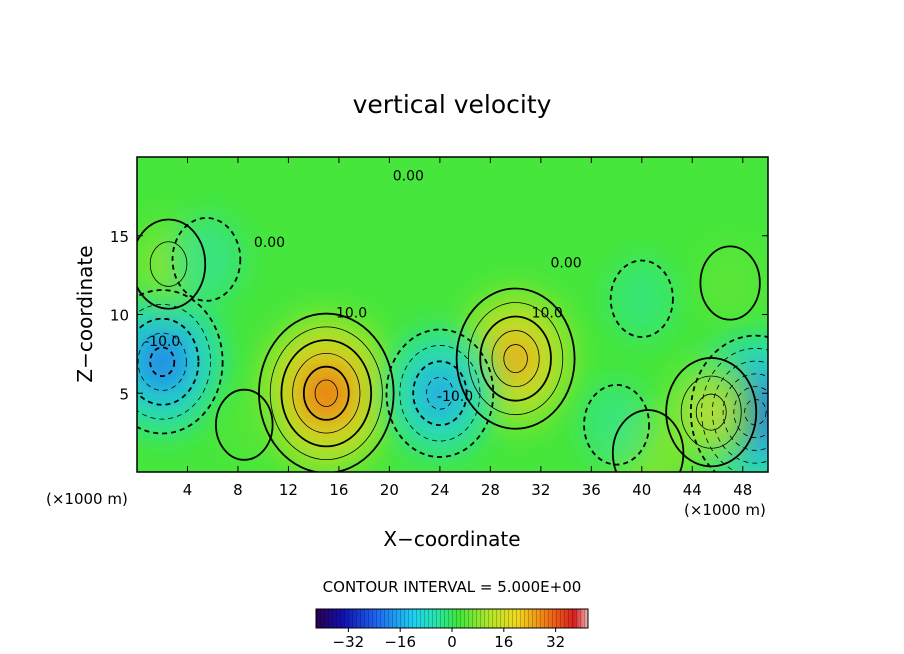 The width and height of the screenshot is (904, 654). Describe the element at coordinates (452, 104) in the screenshot. I see `chart-title: vertical velocity` at that location.